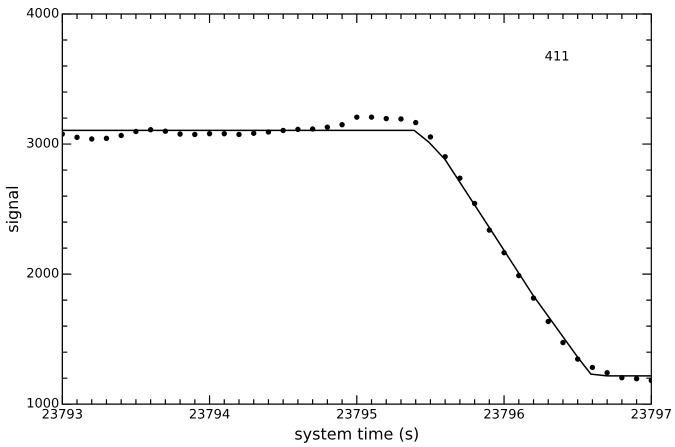  I want to click on x-tick-label: 23795, so click(357, 414).